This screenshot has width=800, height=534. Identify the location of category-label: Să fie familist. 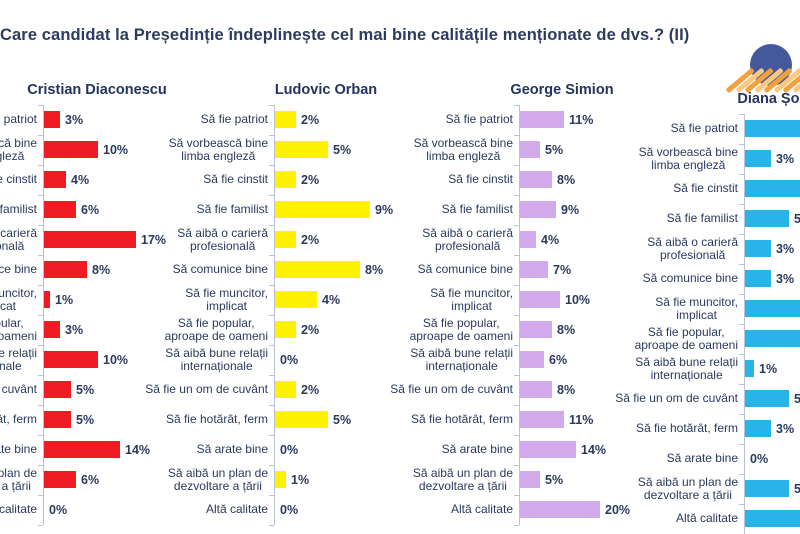
(702, 218).